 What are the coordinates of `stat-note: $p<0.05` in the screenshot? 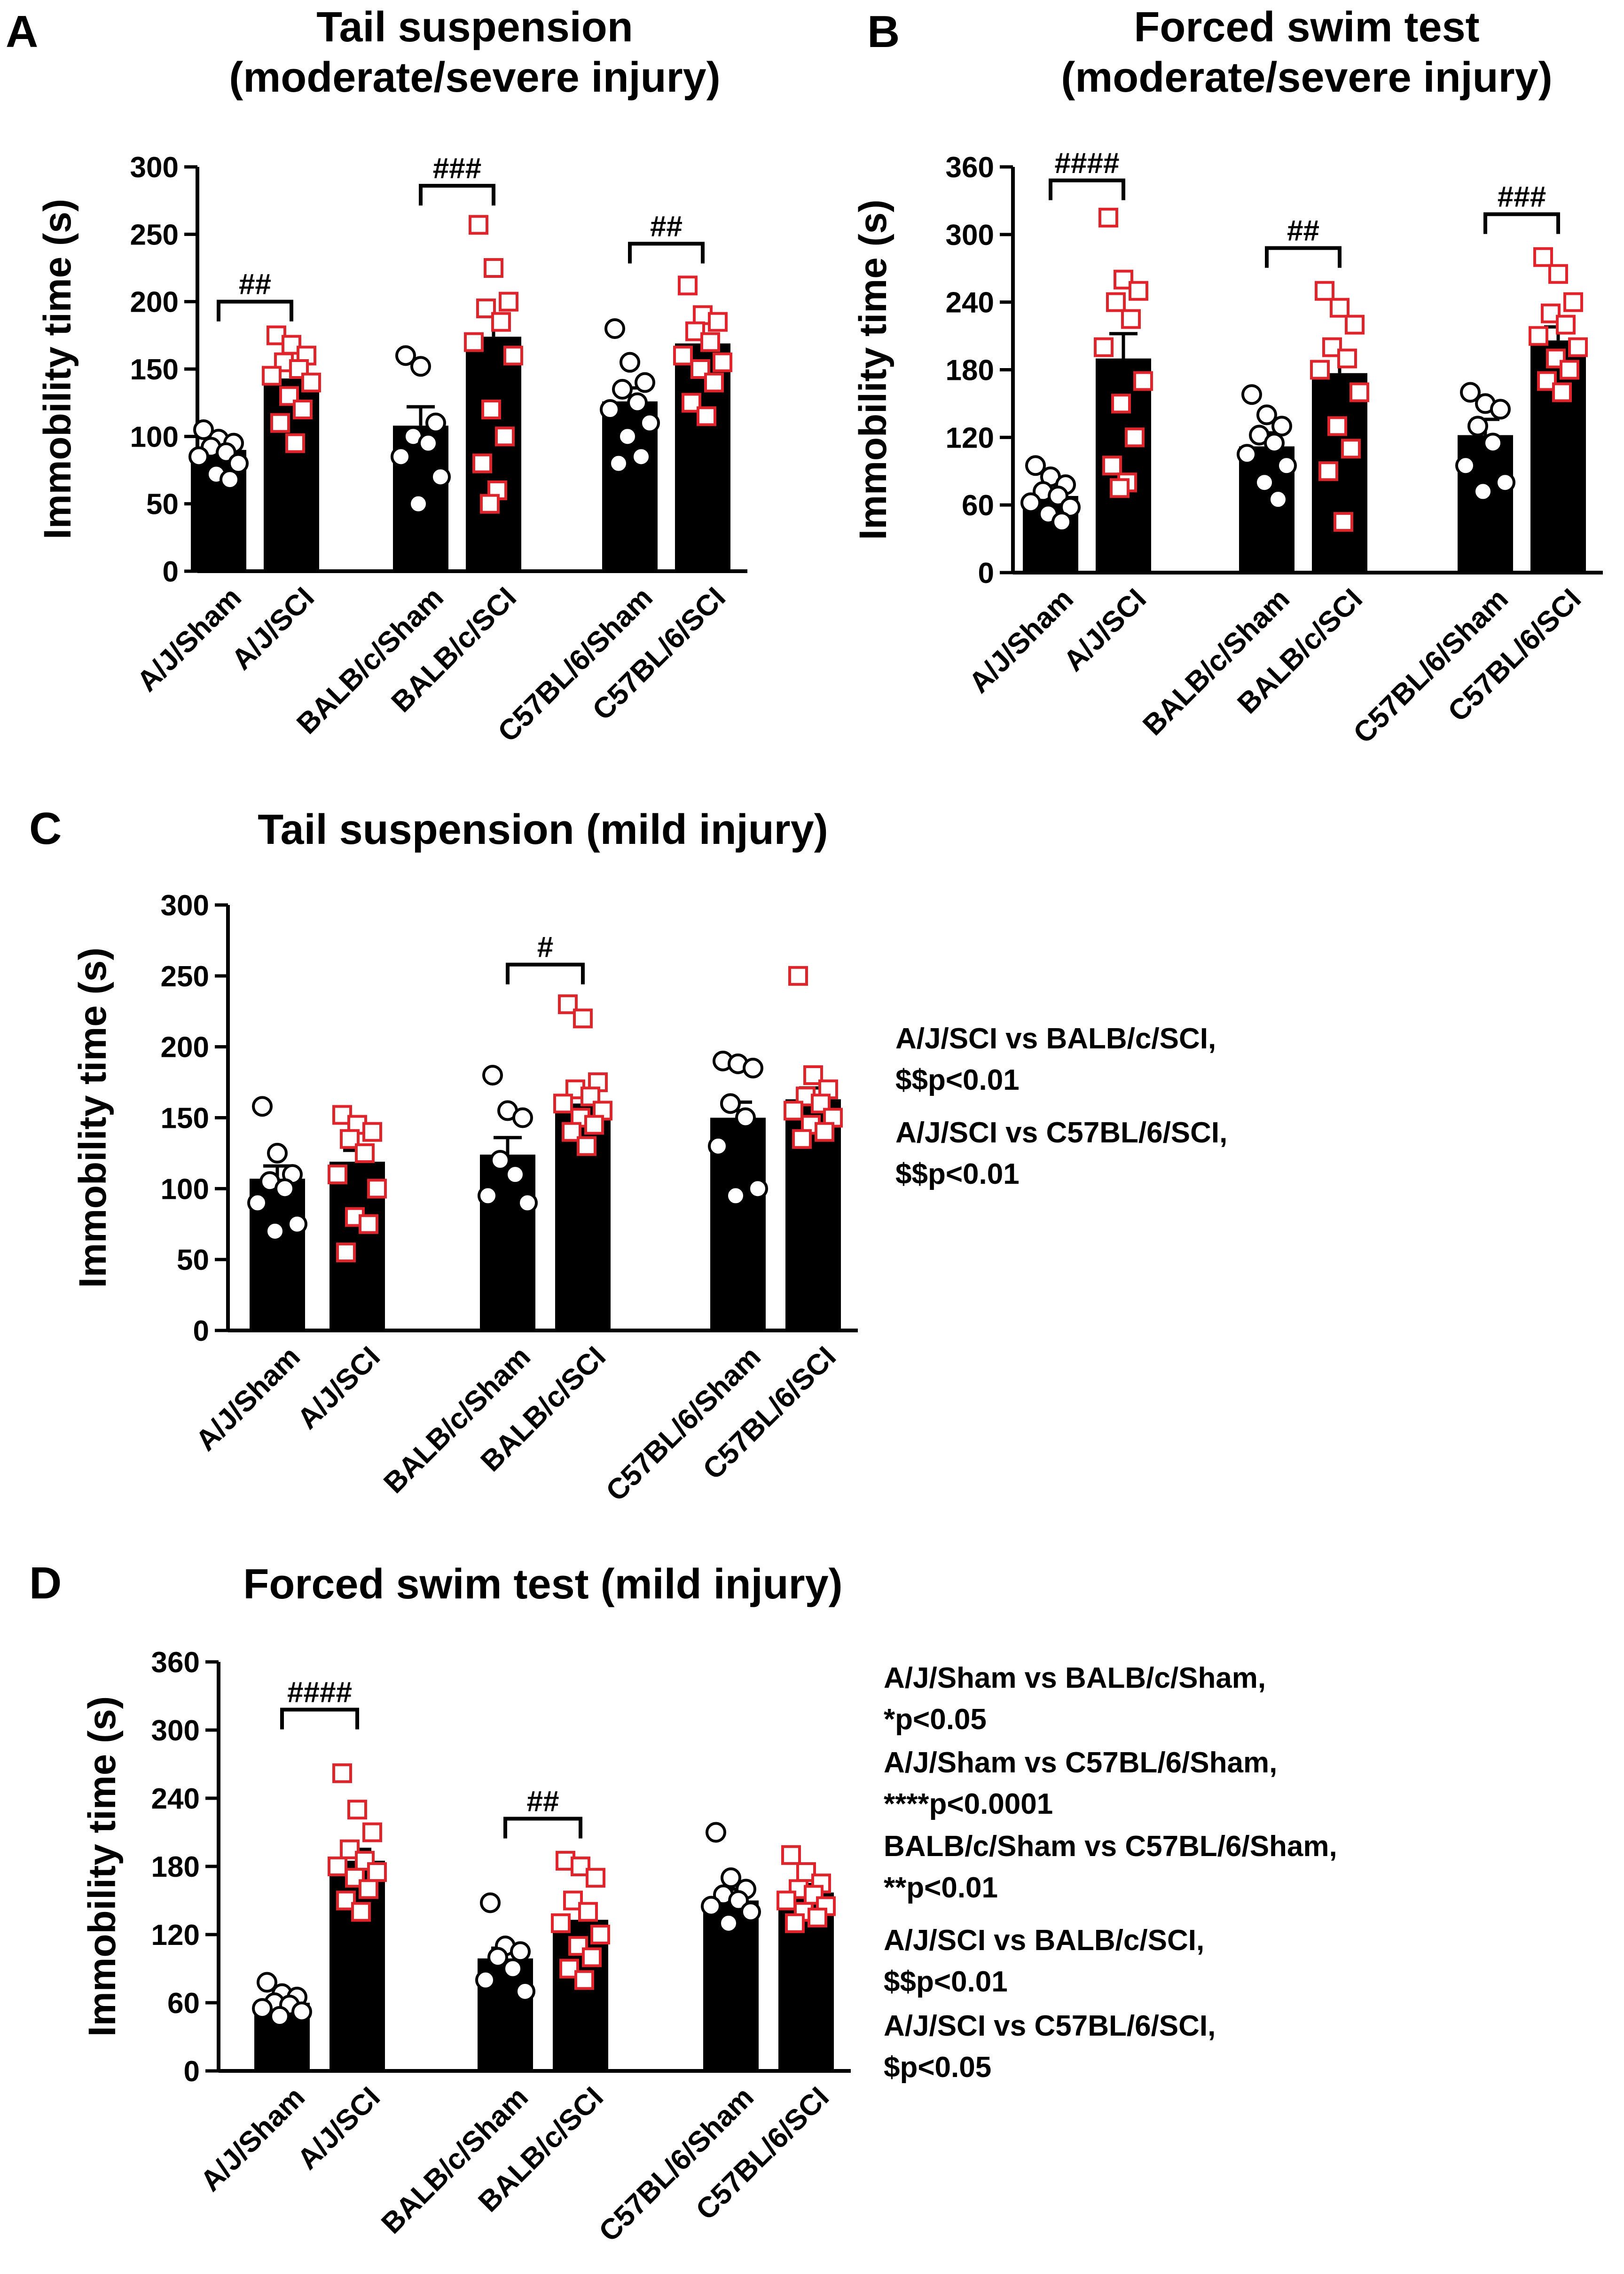 It's located at (937, 2067).